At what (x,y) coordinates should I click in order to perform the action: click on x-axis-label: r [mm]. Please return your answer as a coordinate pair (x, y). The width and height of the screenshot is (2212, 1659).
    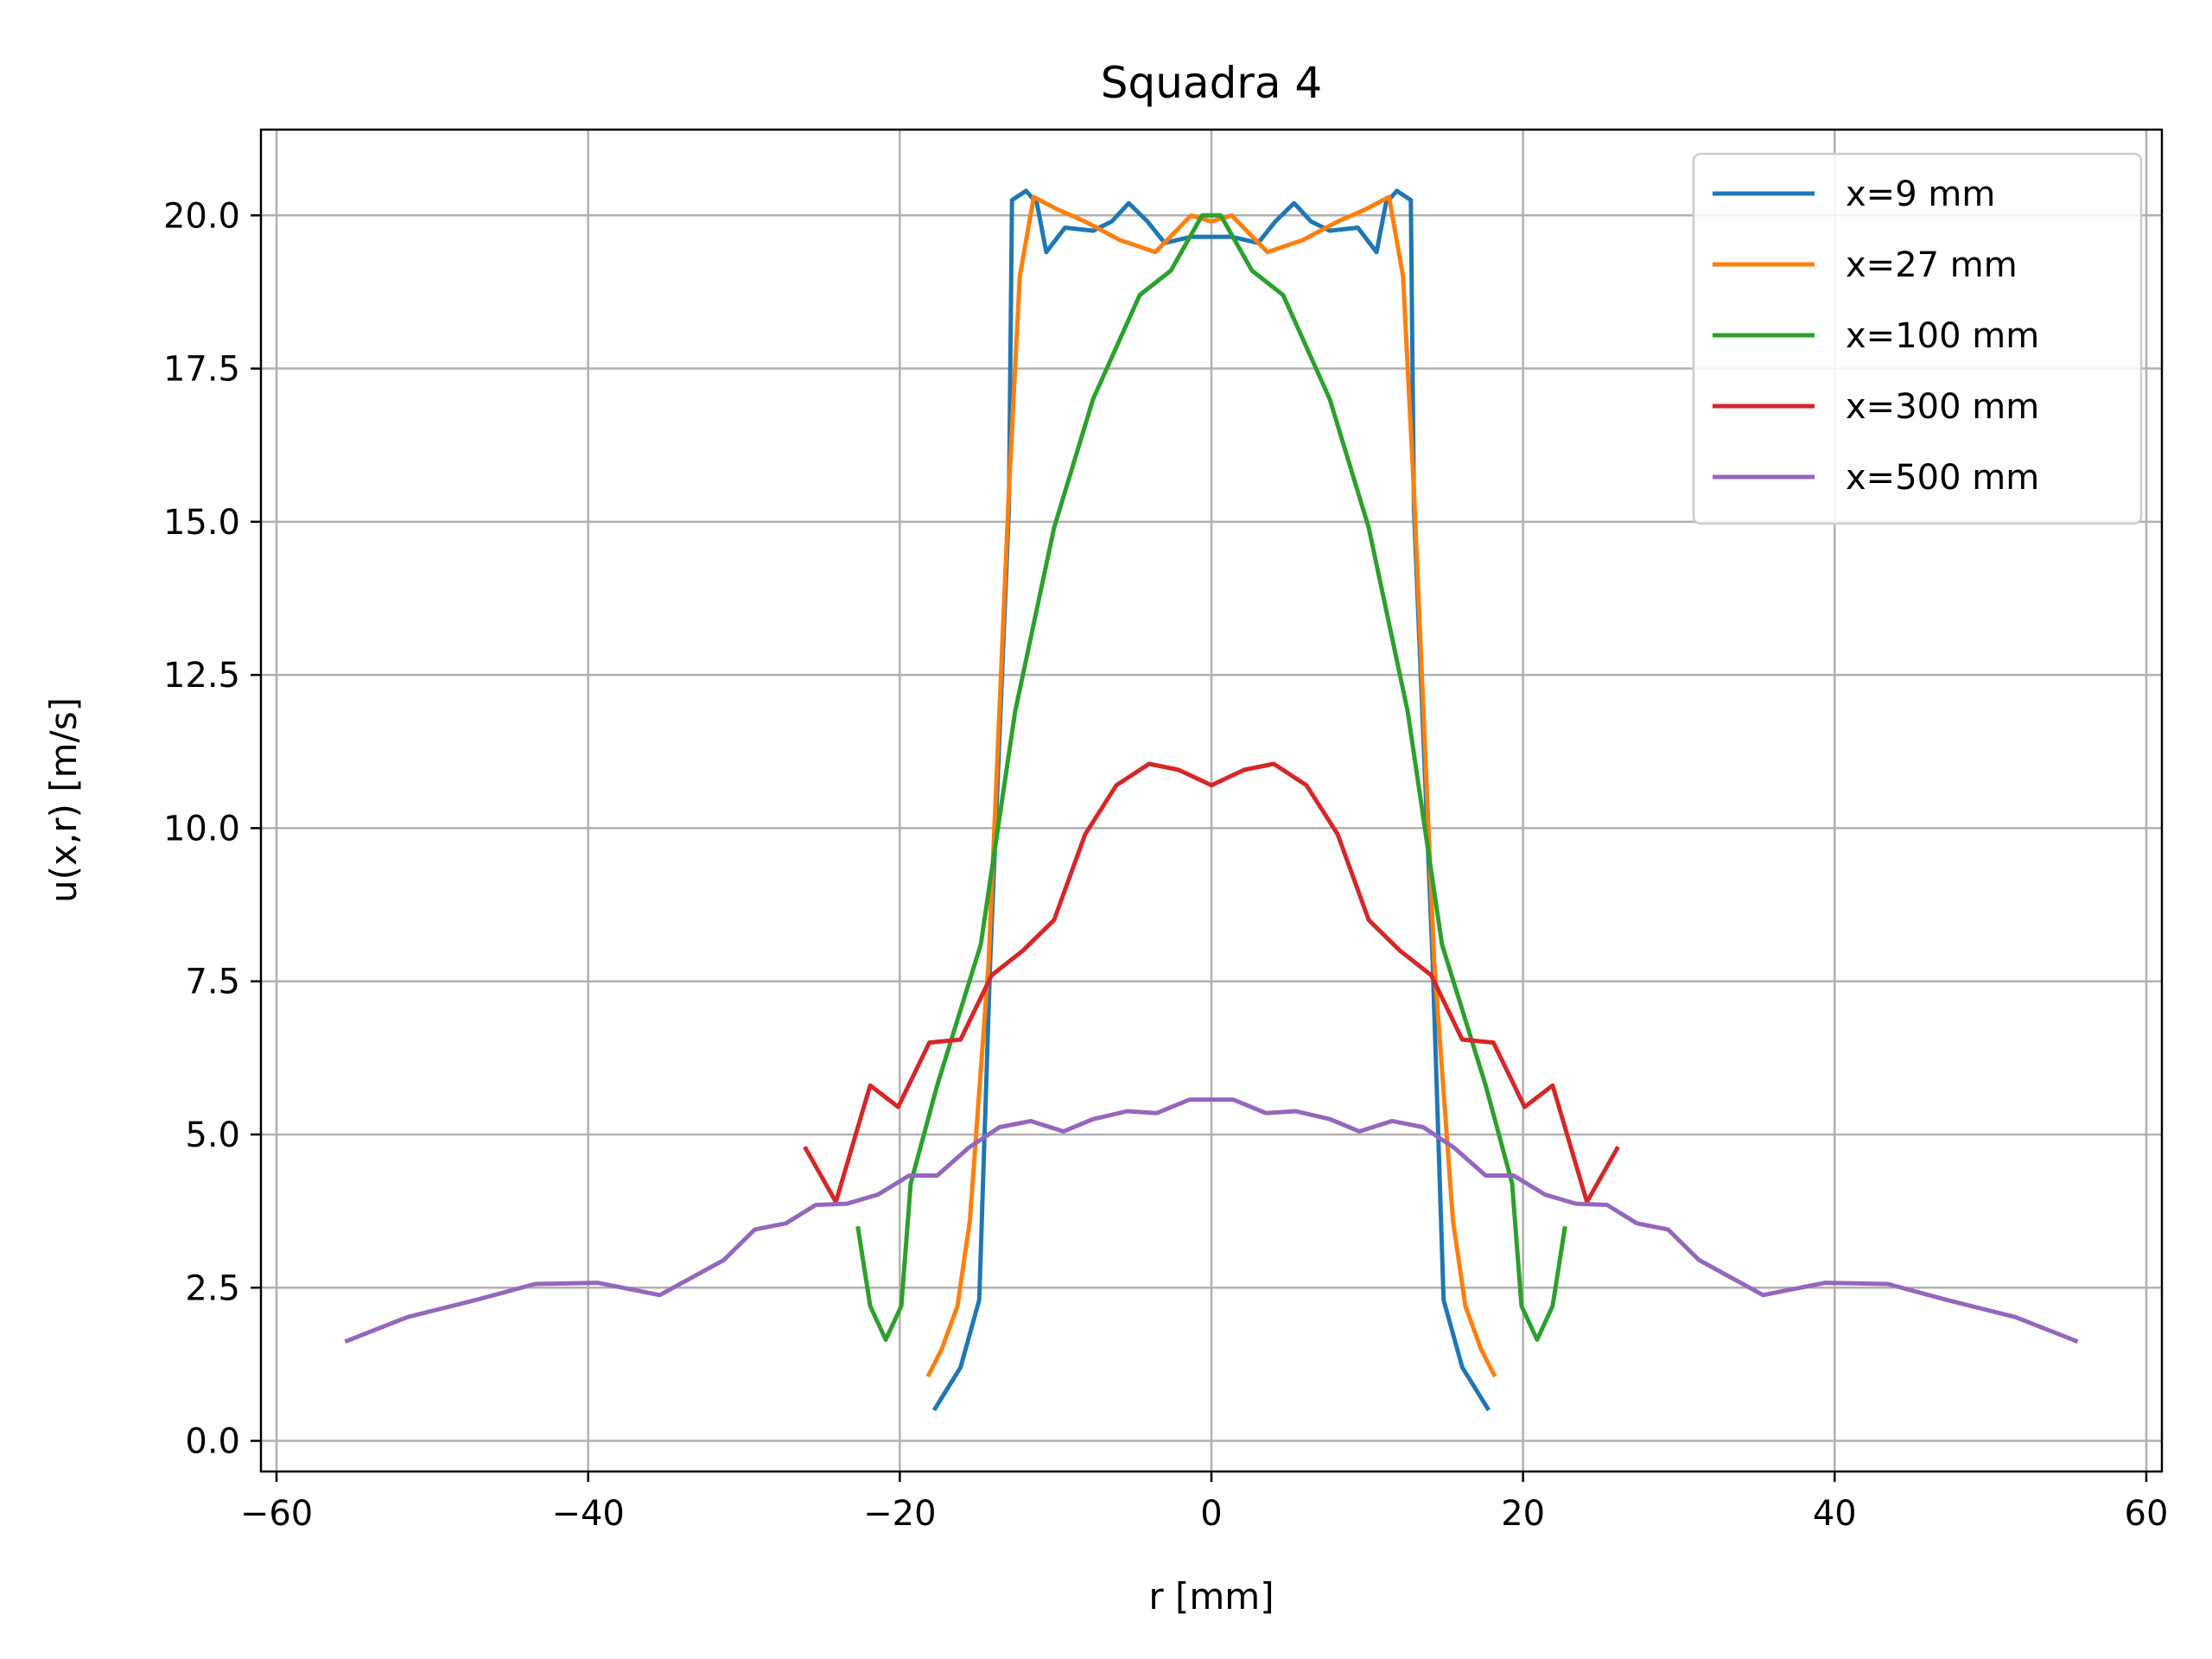
    Looking at the image, I should click on (1211, 1596).